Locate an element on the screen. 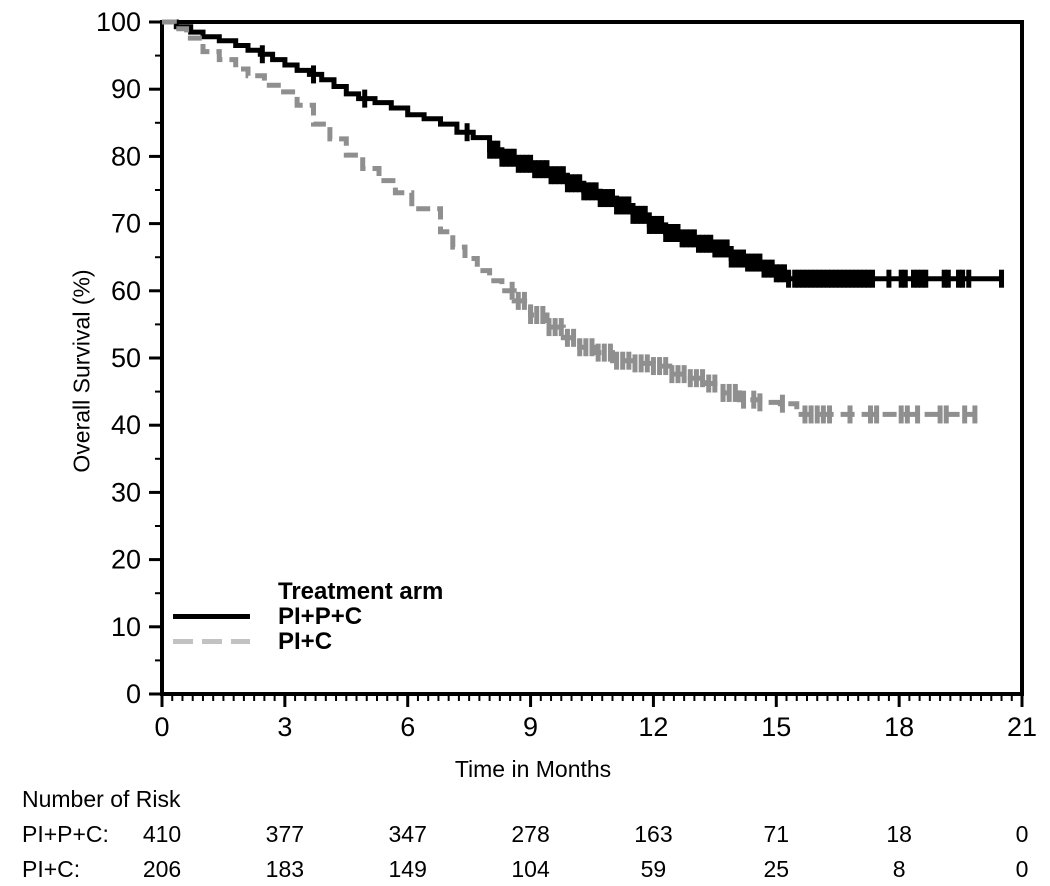 This screenshot has height=886, width=1050. legend-entry-label: PI+P+C is located at coordinates (320, 616).